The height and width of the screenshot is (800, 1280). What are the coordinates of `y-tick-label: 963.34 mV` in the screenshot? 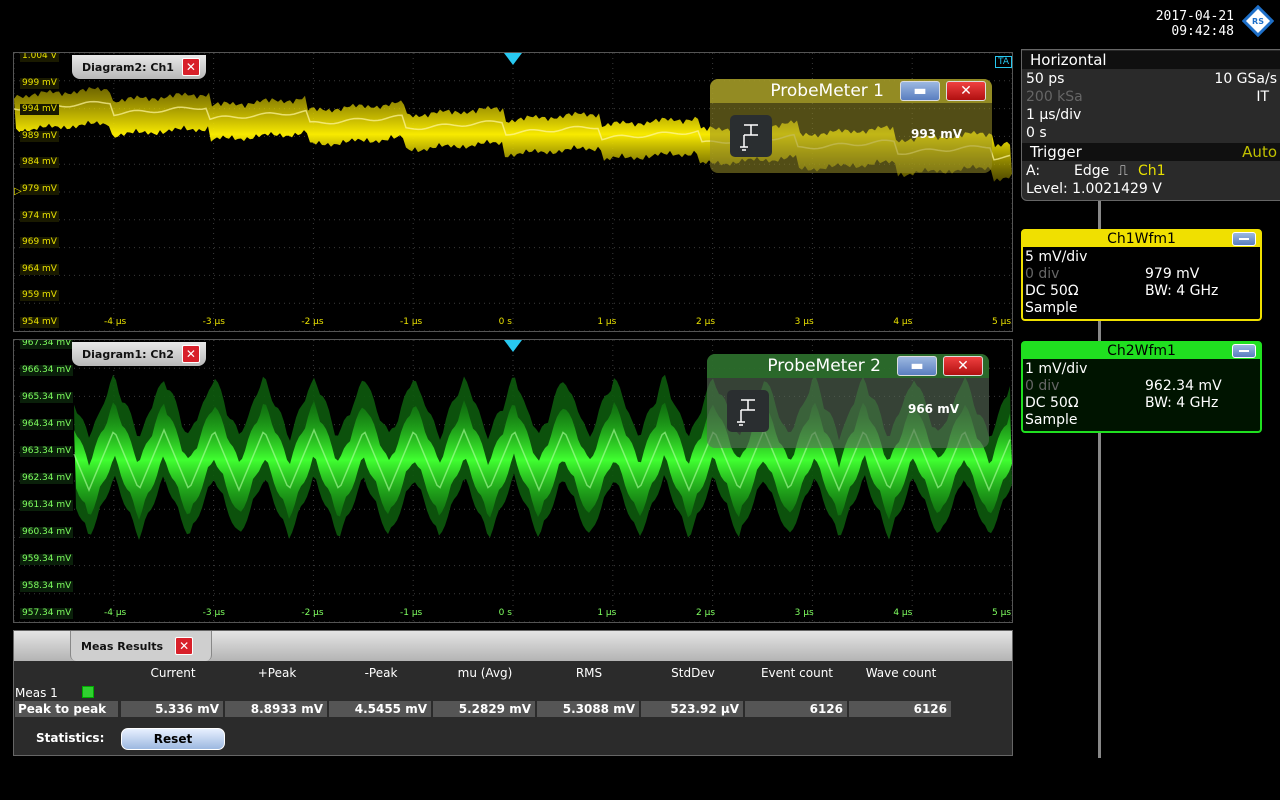 It's located at (47, 451).